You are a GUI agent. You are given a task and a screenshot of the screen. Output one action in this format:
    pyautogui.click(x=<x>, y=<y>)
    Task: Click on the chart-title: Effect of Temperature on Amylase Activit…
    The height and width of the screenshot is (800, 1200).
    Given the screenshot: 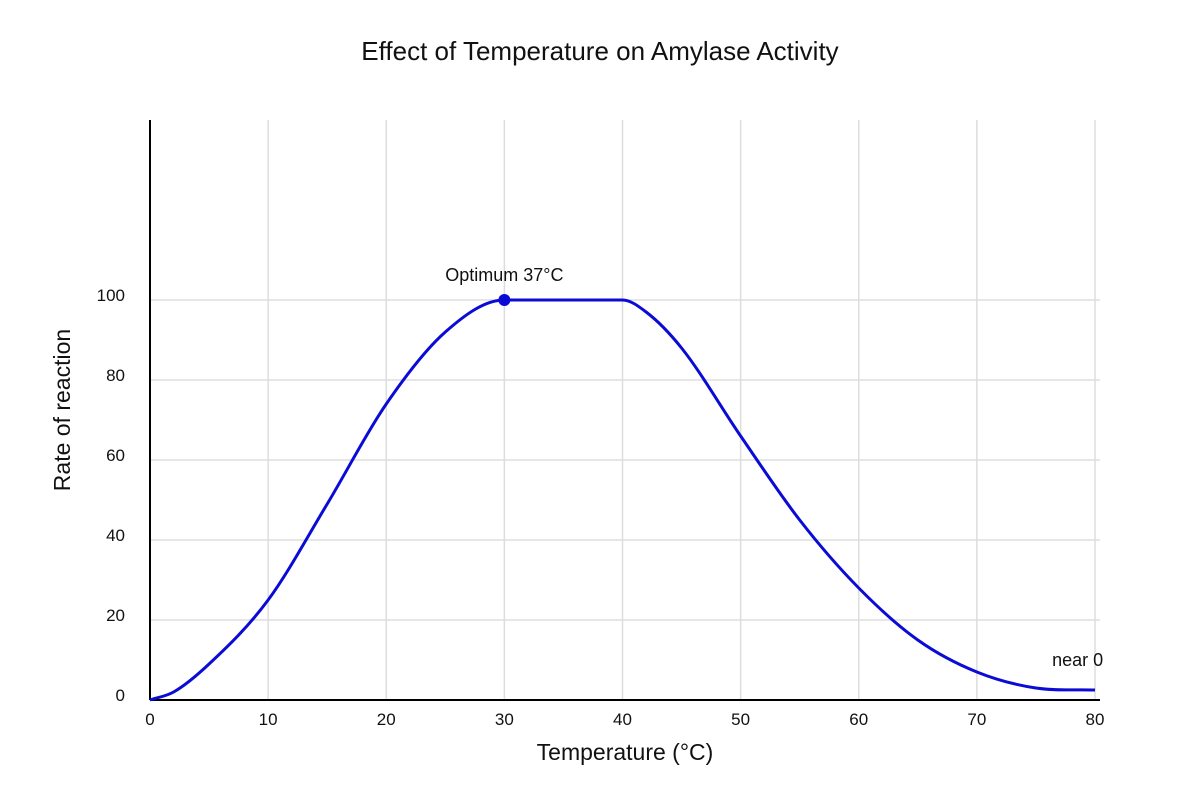 What is the action you would take?
    pyautogui.click(x=599, y=51)
    